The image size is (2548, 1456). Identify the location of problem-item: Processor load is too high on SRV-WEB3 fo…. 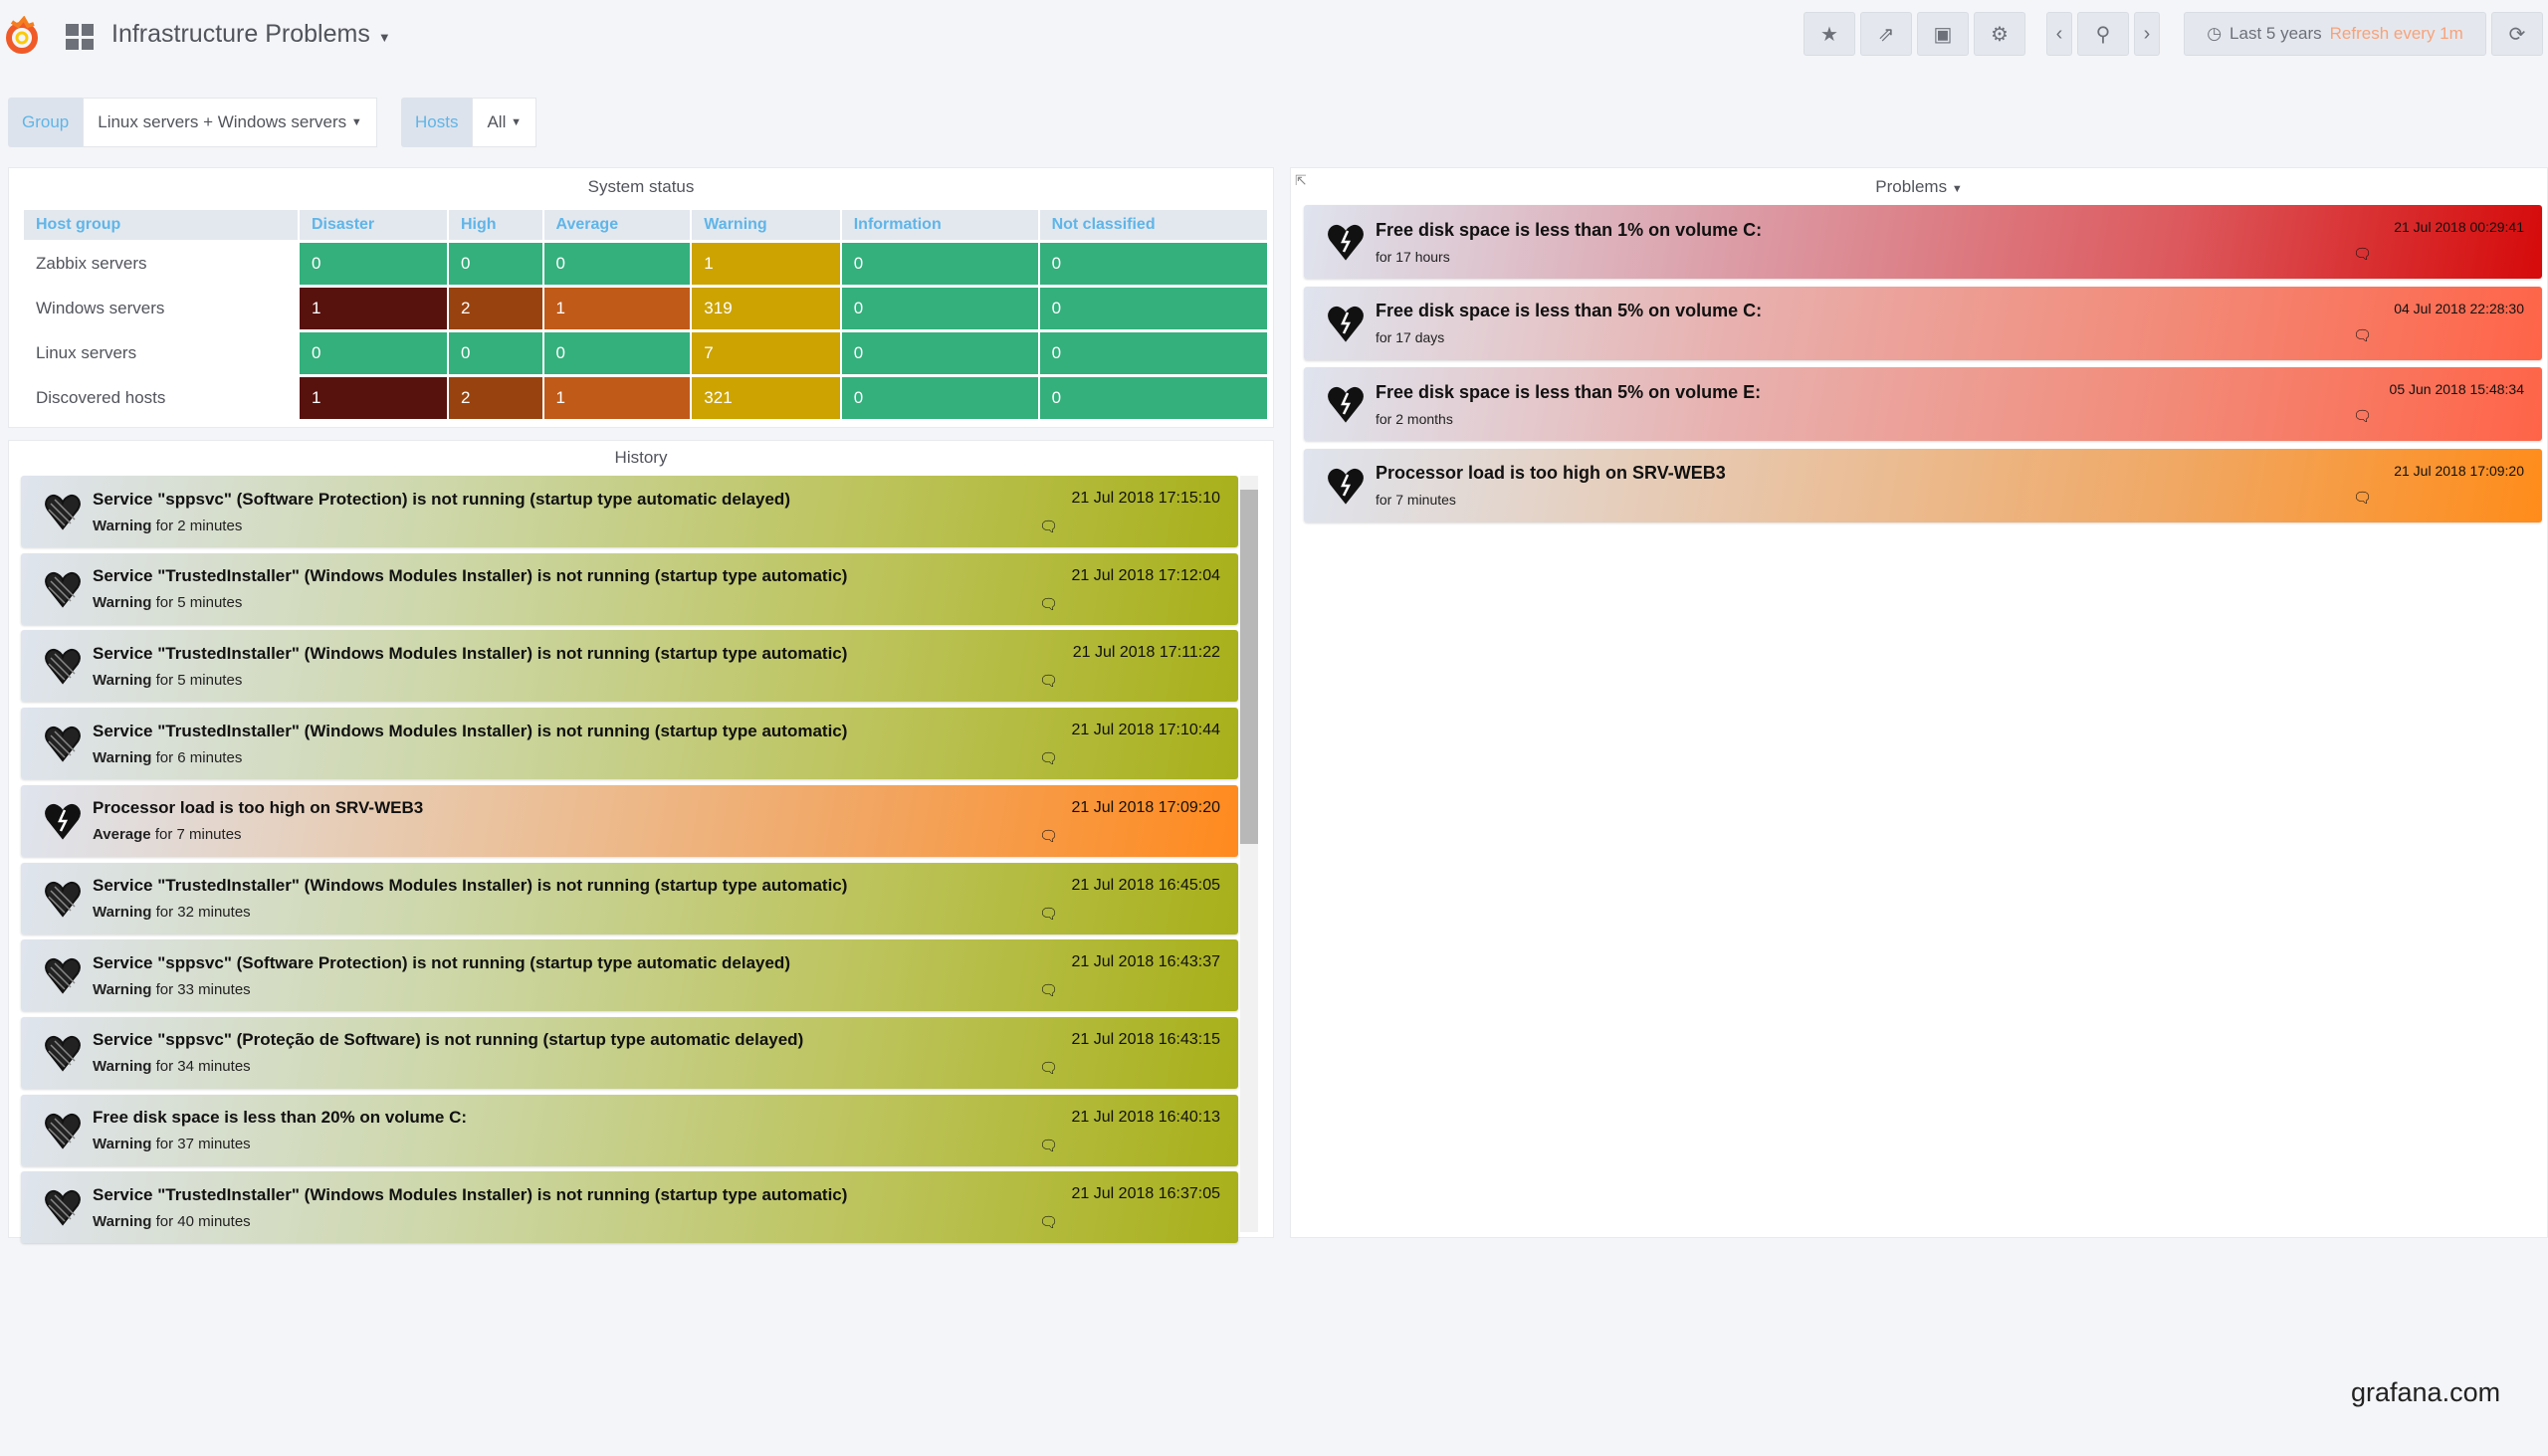
(1923, 485).